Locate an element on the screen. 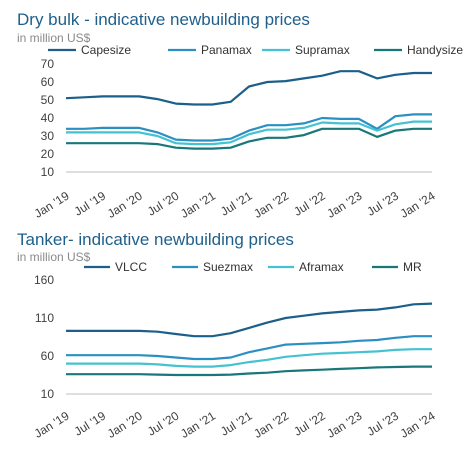  y-tick-label: 70 is located at coordinates (48, 64).